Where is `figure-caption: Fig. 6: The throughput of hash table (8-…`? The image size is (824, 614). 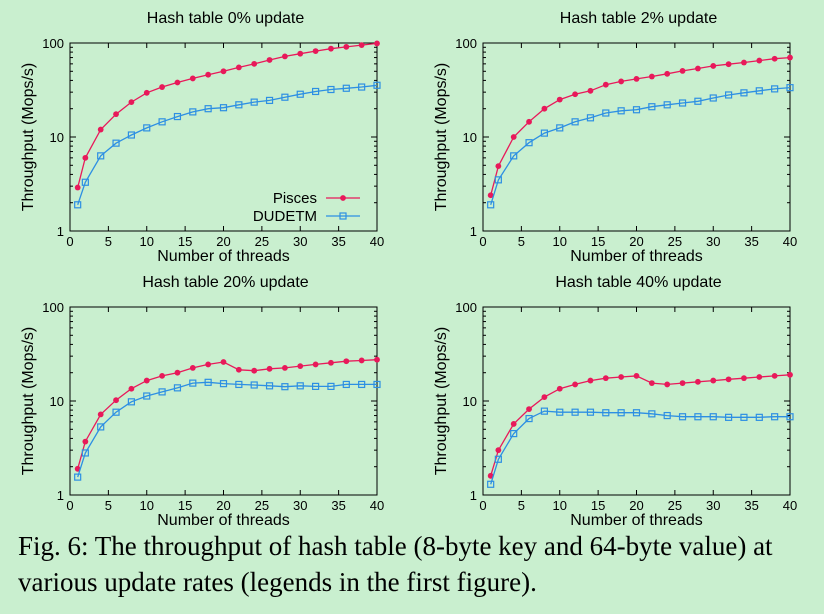
figure-caption: Fig. 6: The throughput of hash table (8-… is located at coordinates (395, 564).